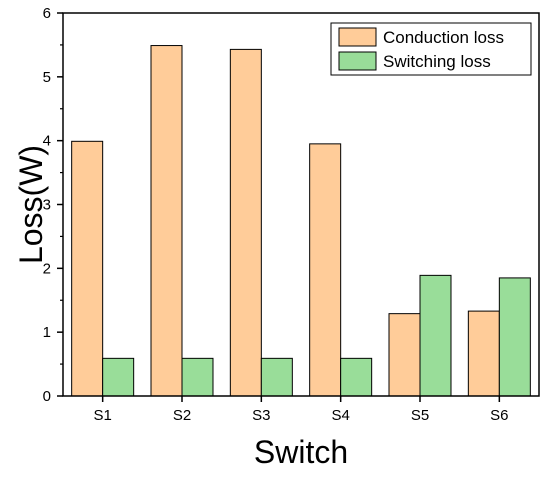 Image resolution: width=550 pixels, height=478 pixels. I want to click on bar-switching-s1, so click(118, 377).